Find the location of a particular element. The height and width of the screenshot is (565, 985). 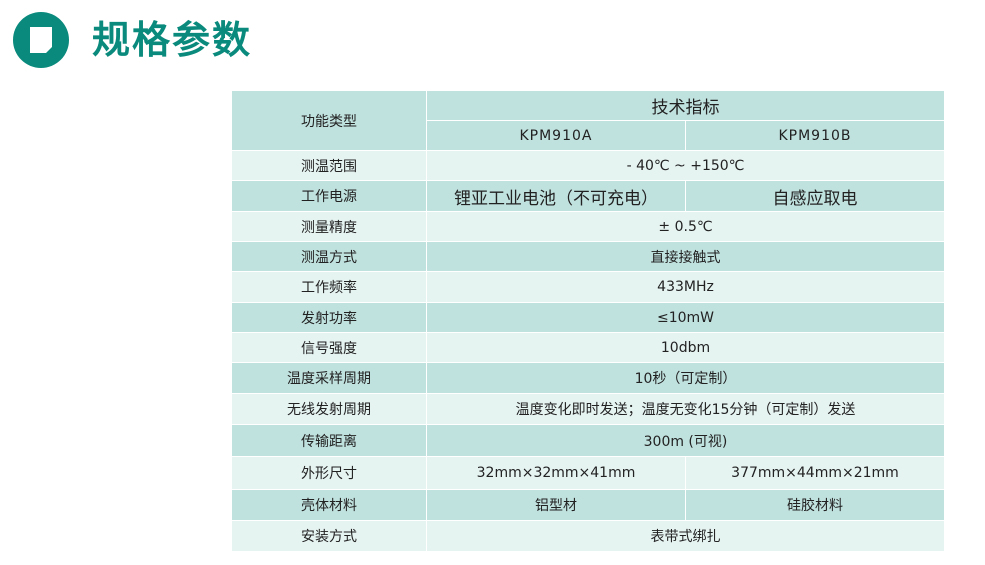

row-value: 10秒（可定制） is located at coordinates (685, 378).